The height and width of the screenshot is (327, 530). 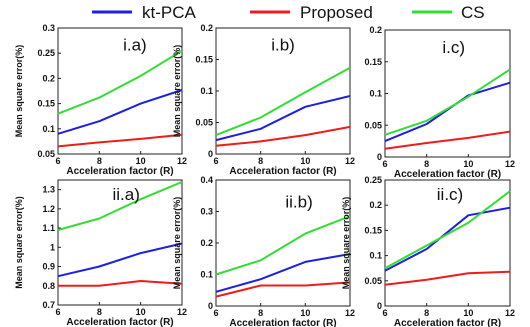 I want to click on legend-label-kt-pca: kt-PCA, so click(x=169, y=12).